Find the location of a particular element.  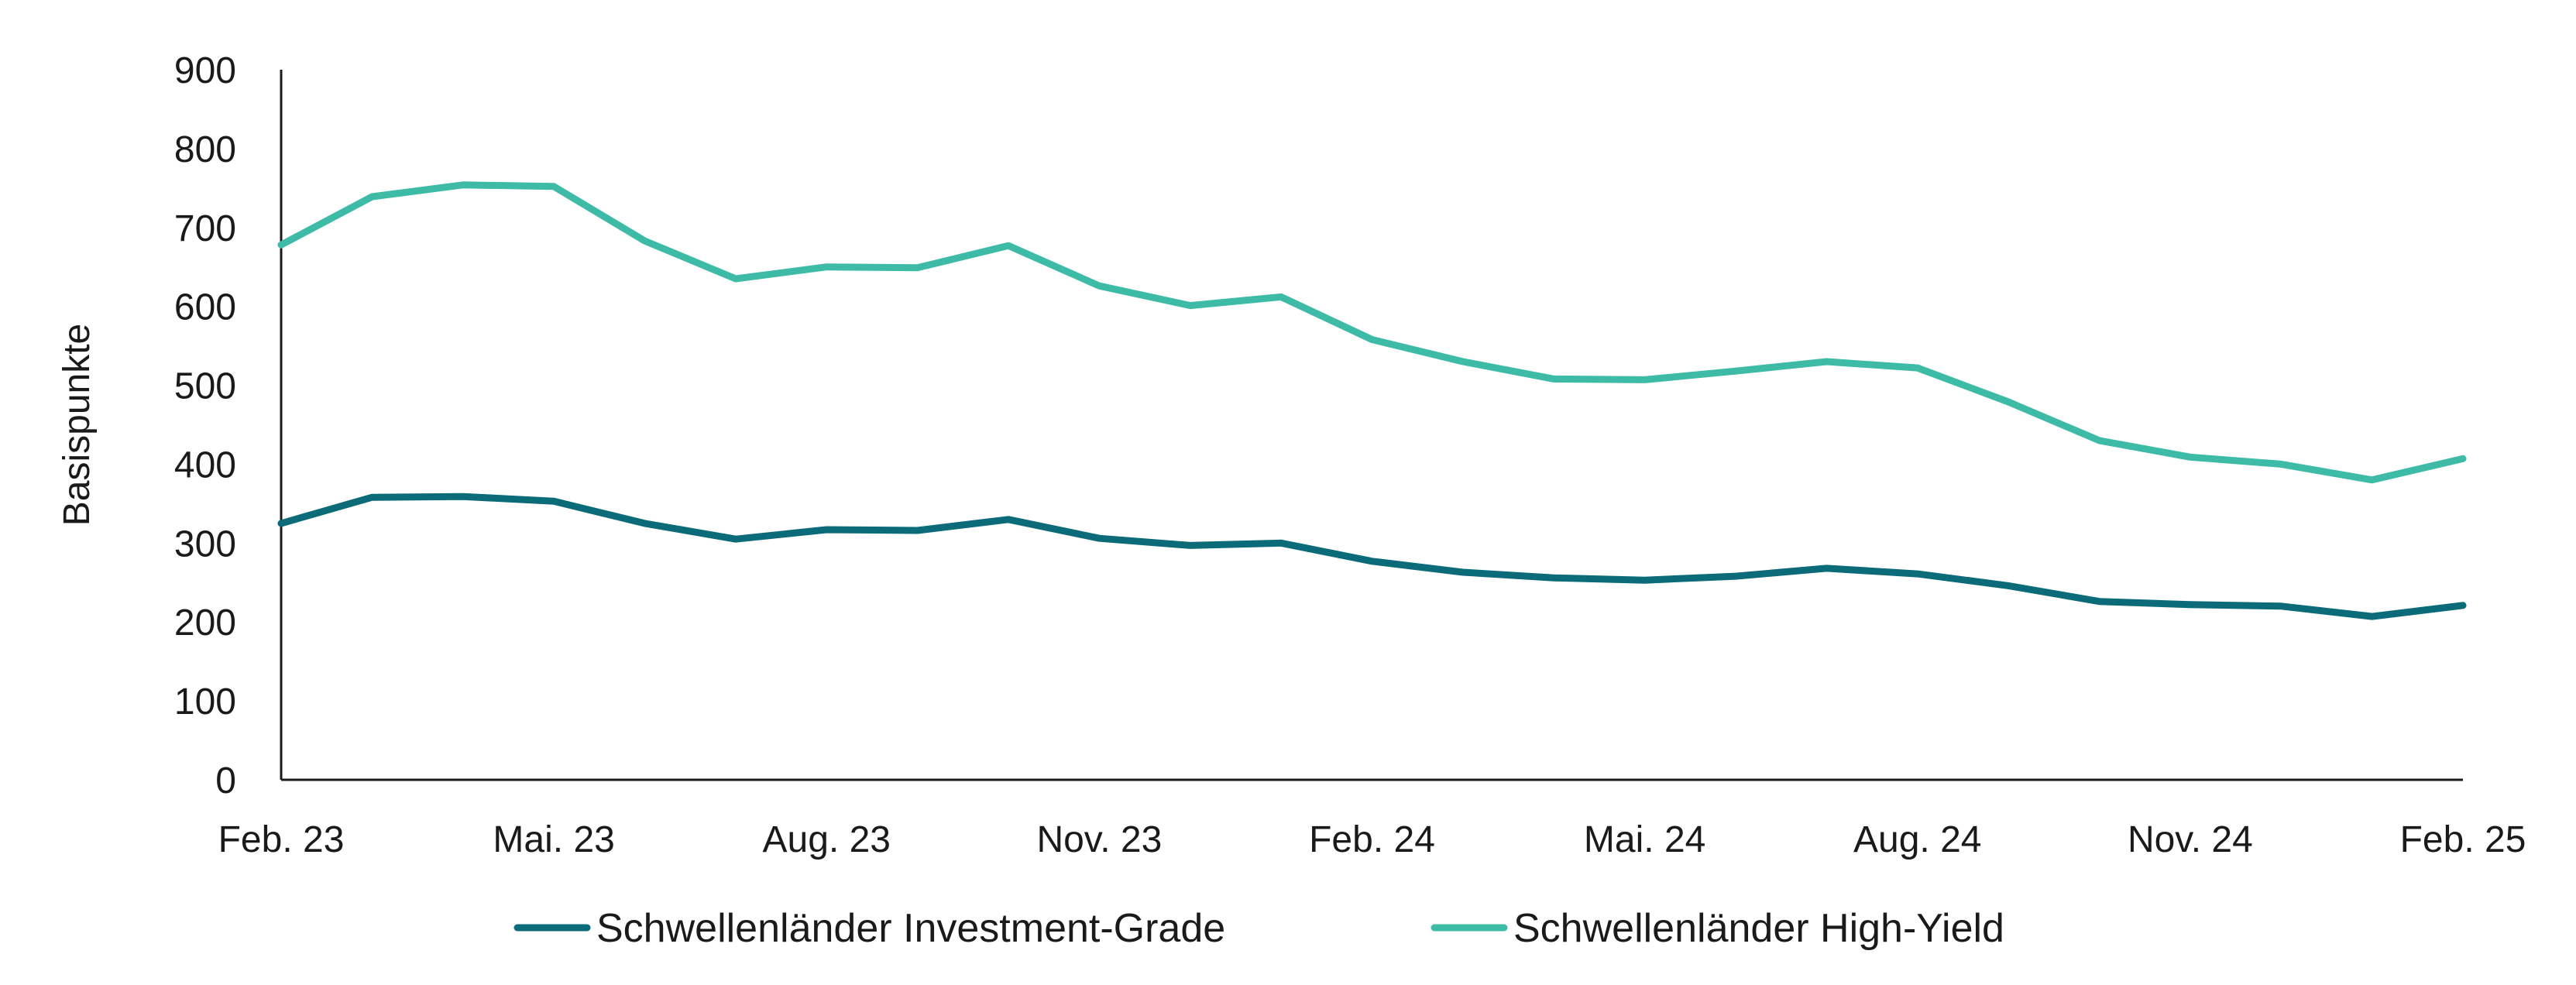

y-tick-label: 400 is located at coordinates (205, 465).